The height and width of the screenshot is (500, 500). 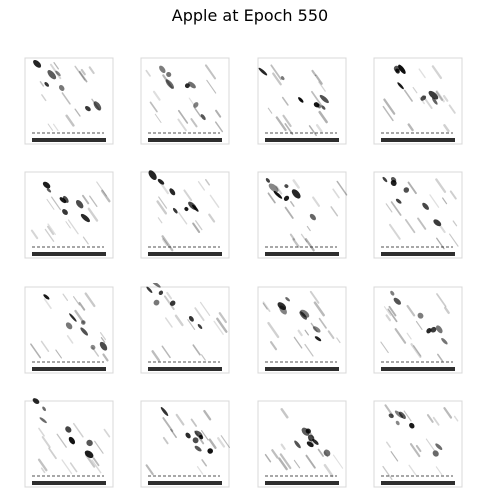 I want to click on figure-title: Apple at Epoch 550, so click(x=250, y=15).